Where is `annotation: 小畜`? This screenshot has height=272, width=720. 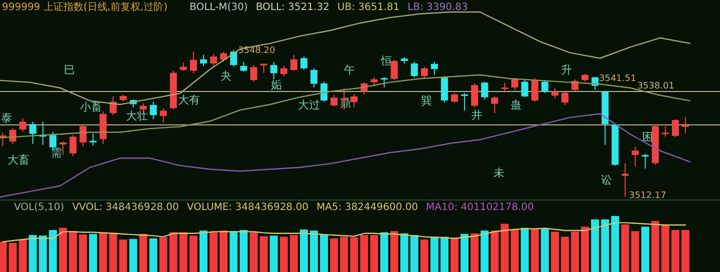
annotation: 小畜 is located at coordinates (91, 107).